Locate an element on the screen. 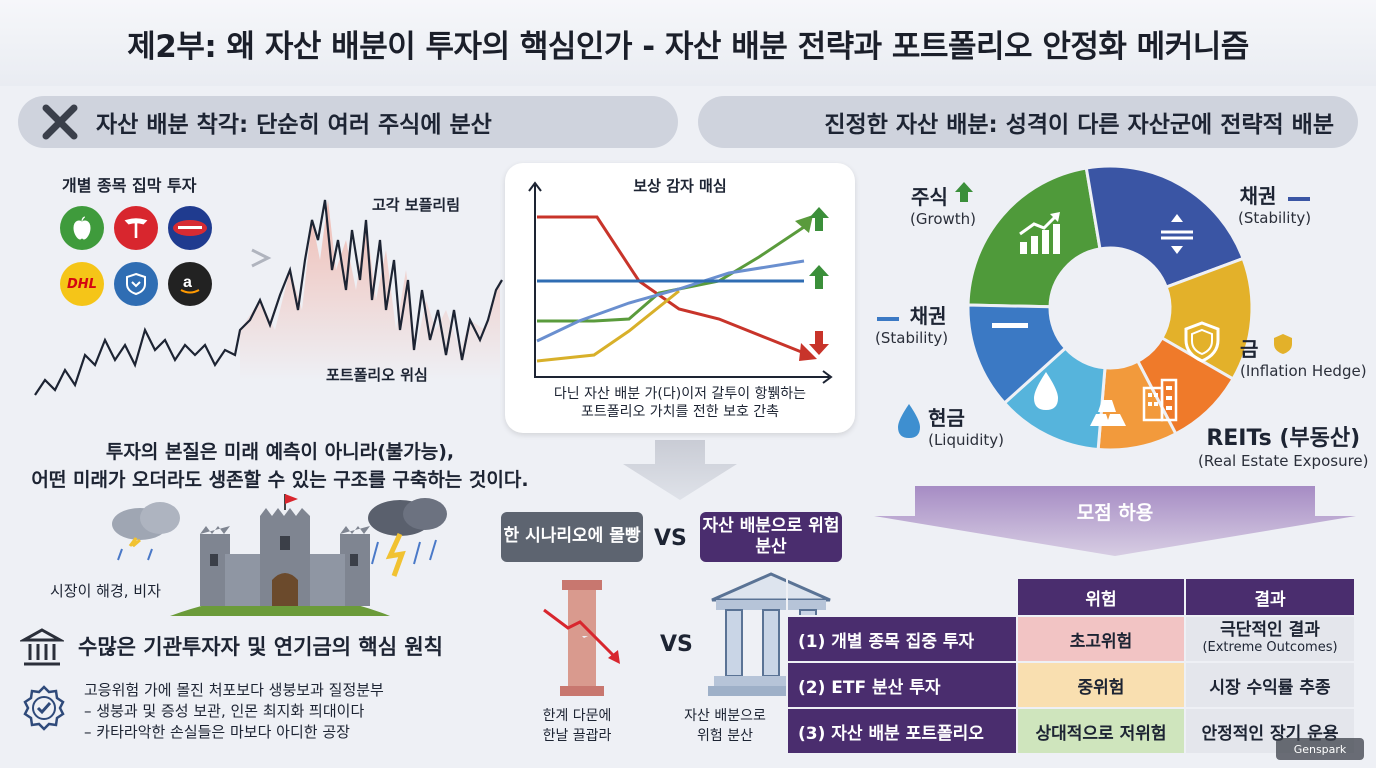 The image size is (1376, 768). bonds2-sub: (Stability) is located at coordinates (912, 338).